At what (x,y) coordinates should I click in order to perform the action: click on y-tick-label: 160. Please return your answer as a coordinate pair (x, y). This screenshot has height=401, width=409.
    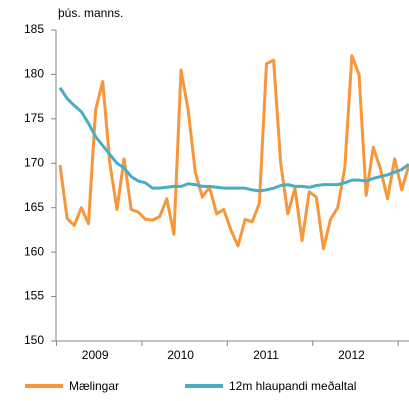
    Looking at the image, I should click on (34, 251).